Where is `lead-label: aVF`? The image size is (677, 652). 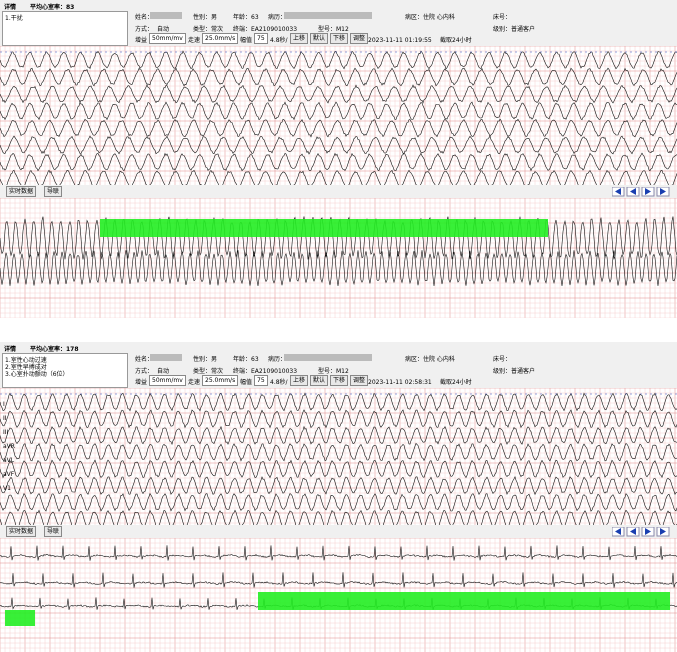
lead-label: aVF is located at coordinates (9, 474).